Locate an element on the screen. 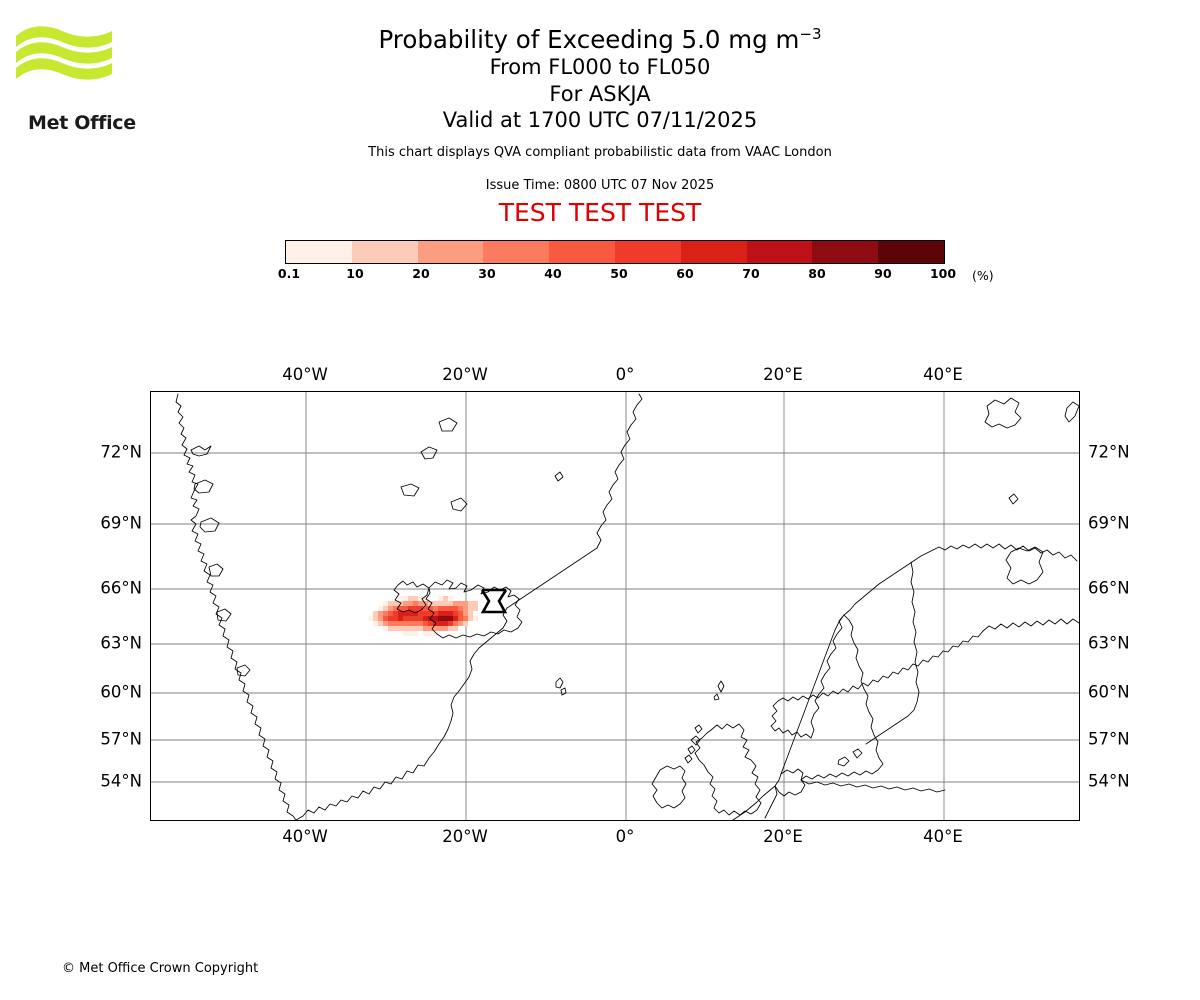 This screenshot has width=1200, height=1000. colorbar-tick-10: 10 is located at coordinates (355, 273).